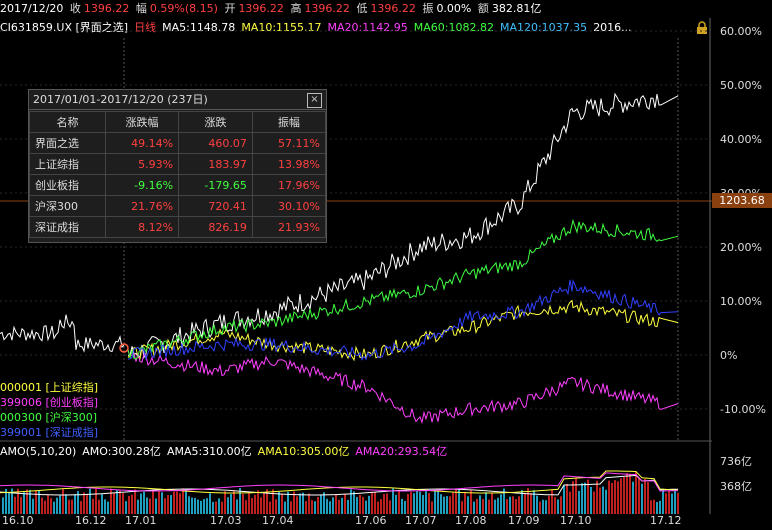 The height and width of the screenshot is (530, 772). What do you see at coordinates (49, 402) in the screenshot?
I see `legend-item-chinext: 399006 [创业板指]` at bounding box center [49, 402].